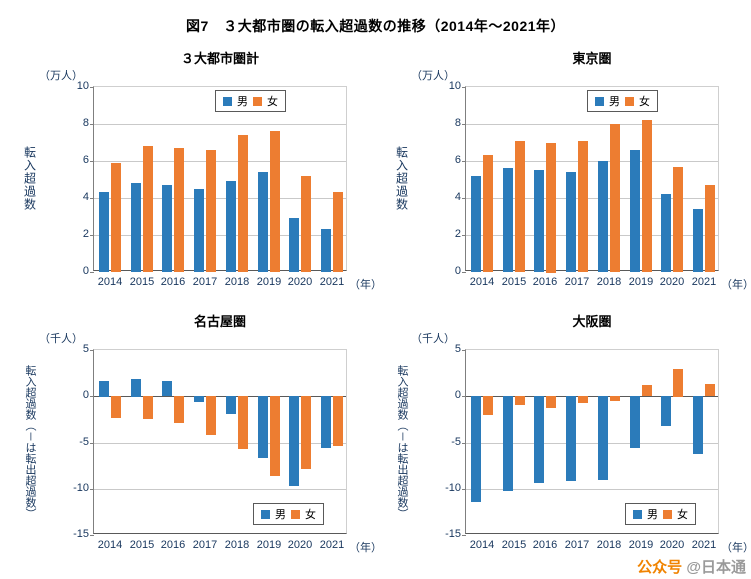  Describe the element at coordinates (457, 234) in the screenshot. I see `y-tick-label: 2` at that location.